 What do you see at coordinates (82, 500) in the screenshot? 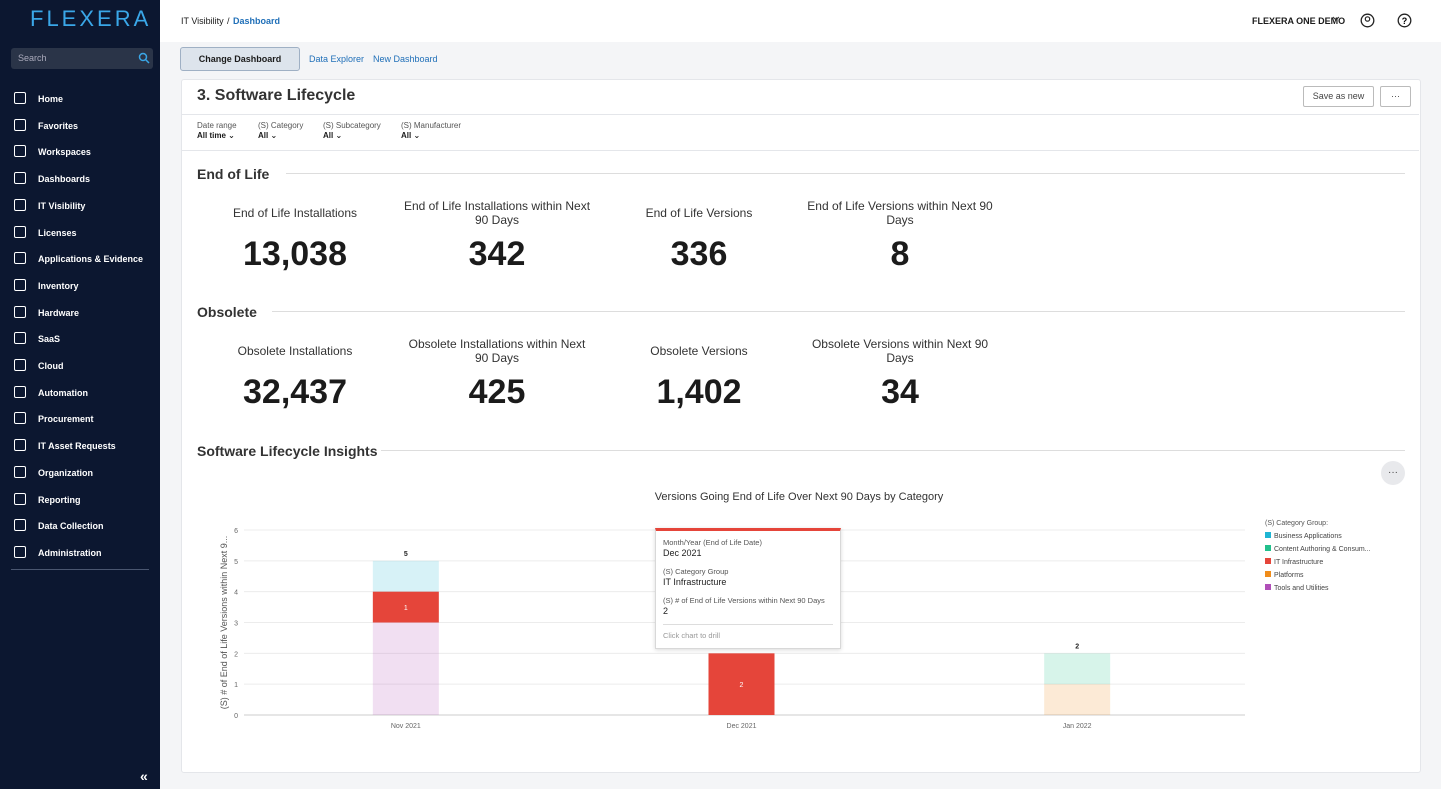
I see `nav-item: Reporting` at bounding box center [82, 500].